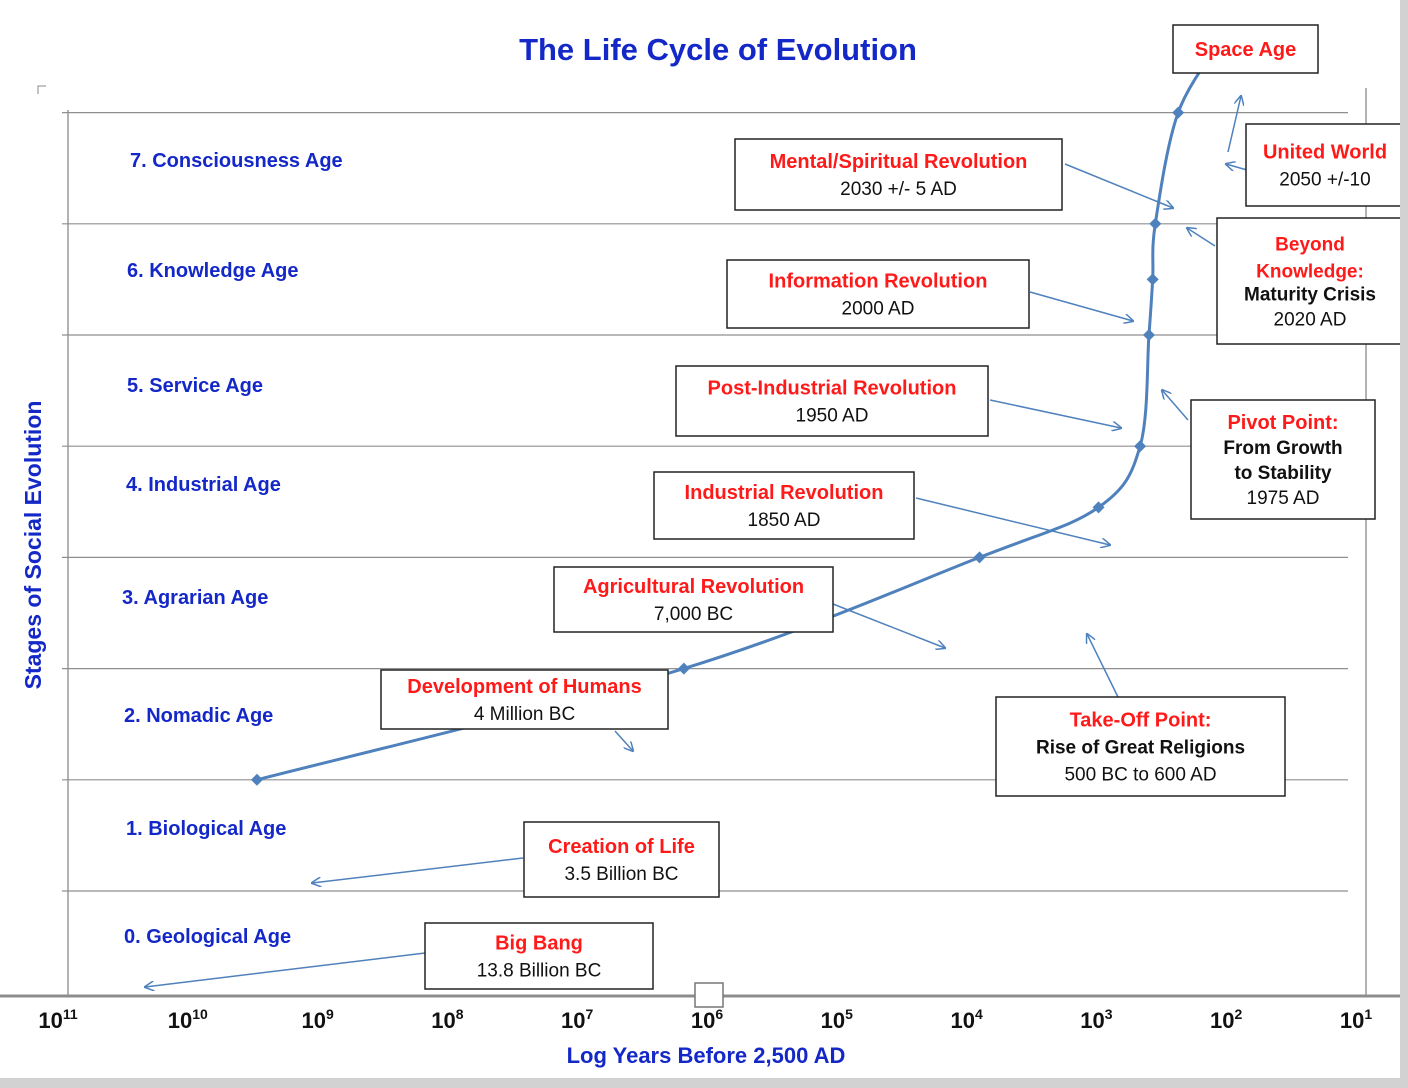  I want to click on annotation-title: Beyond Knowledge:, so click(1310, 259).